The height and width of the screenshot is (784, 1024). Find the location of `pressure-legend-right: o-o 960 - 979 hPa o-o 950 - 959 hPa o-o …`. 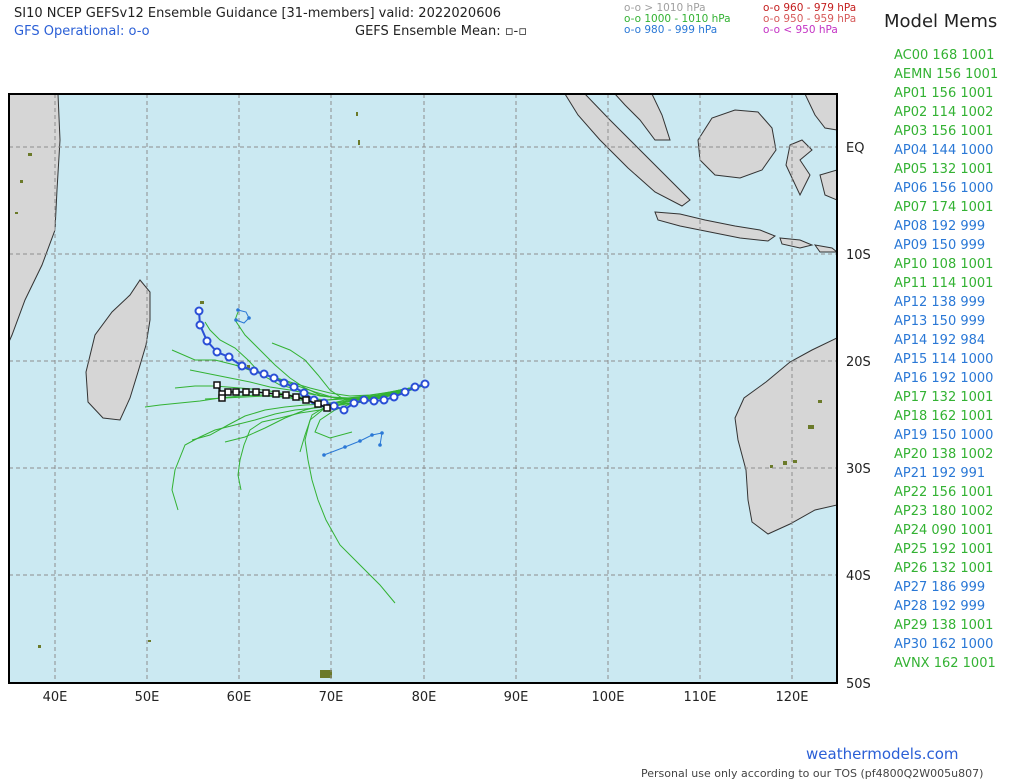

pressure-legend-right: o-o 960 - 979 hPa o-o 950 - 959 hPa o-o … is located at coordinates (809, 19).